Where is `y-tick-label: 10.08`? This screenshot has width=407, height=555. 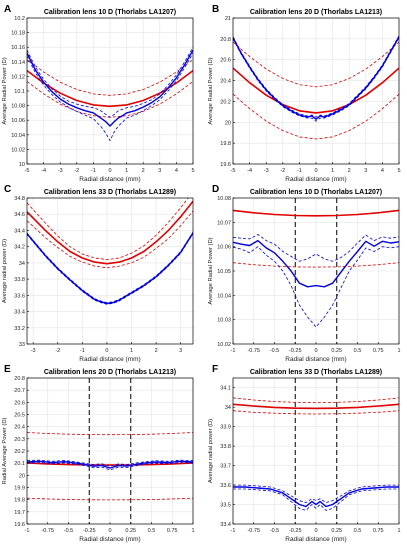 y-tick-label: 10.08 is located at coordinates (224, 199).